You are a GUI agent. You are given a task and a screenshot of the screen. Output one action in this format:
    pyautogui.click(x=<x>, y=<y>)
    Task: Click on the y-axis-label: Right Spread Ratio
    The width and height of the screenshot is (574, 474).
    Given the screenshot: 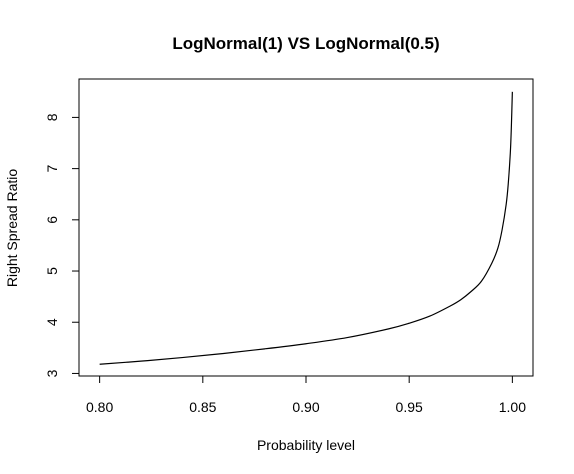 What is the action you would take?
    pyautogui.click(x=12, y=228)
    